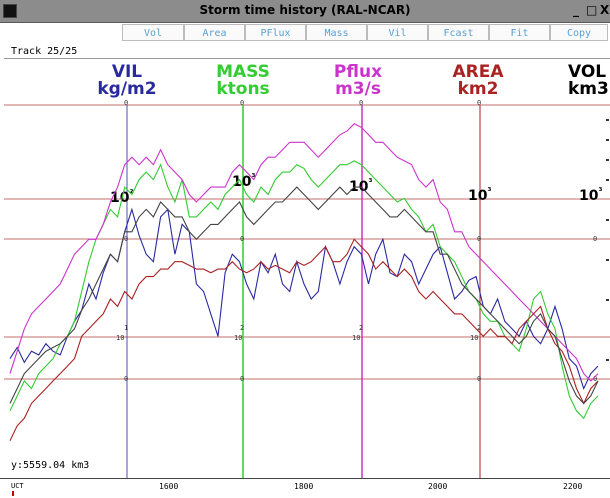  Describe the element at coordinates (358, 72) in the screenshot. I see `pflux-name-label: Pflux` at that location.